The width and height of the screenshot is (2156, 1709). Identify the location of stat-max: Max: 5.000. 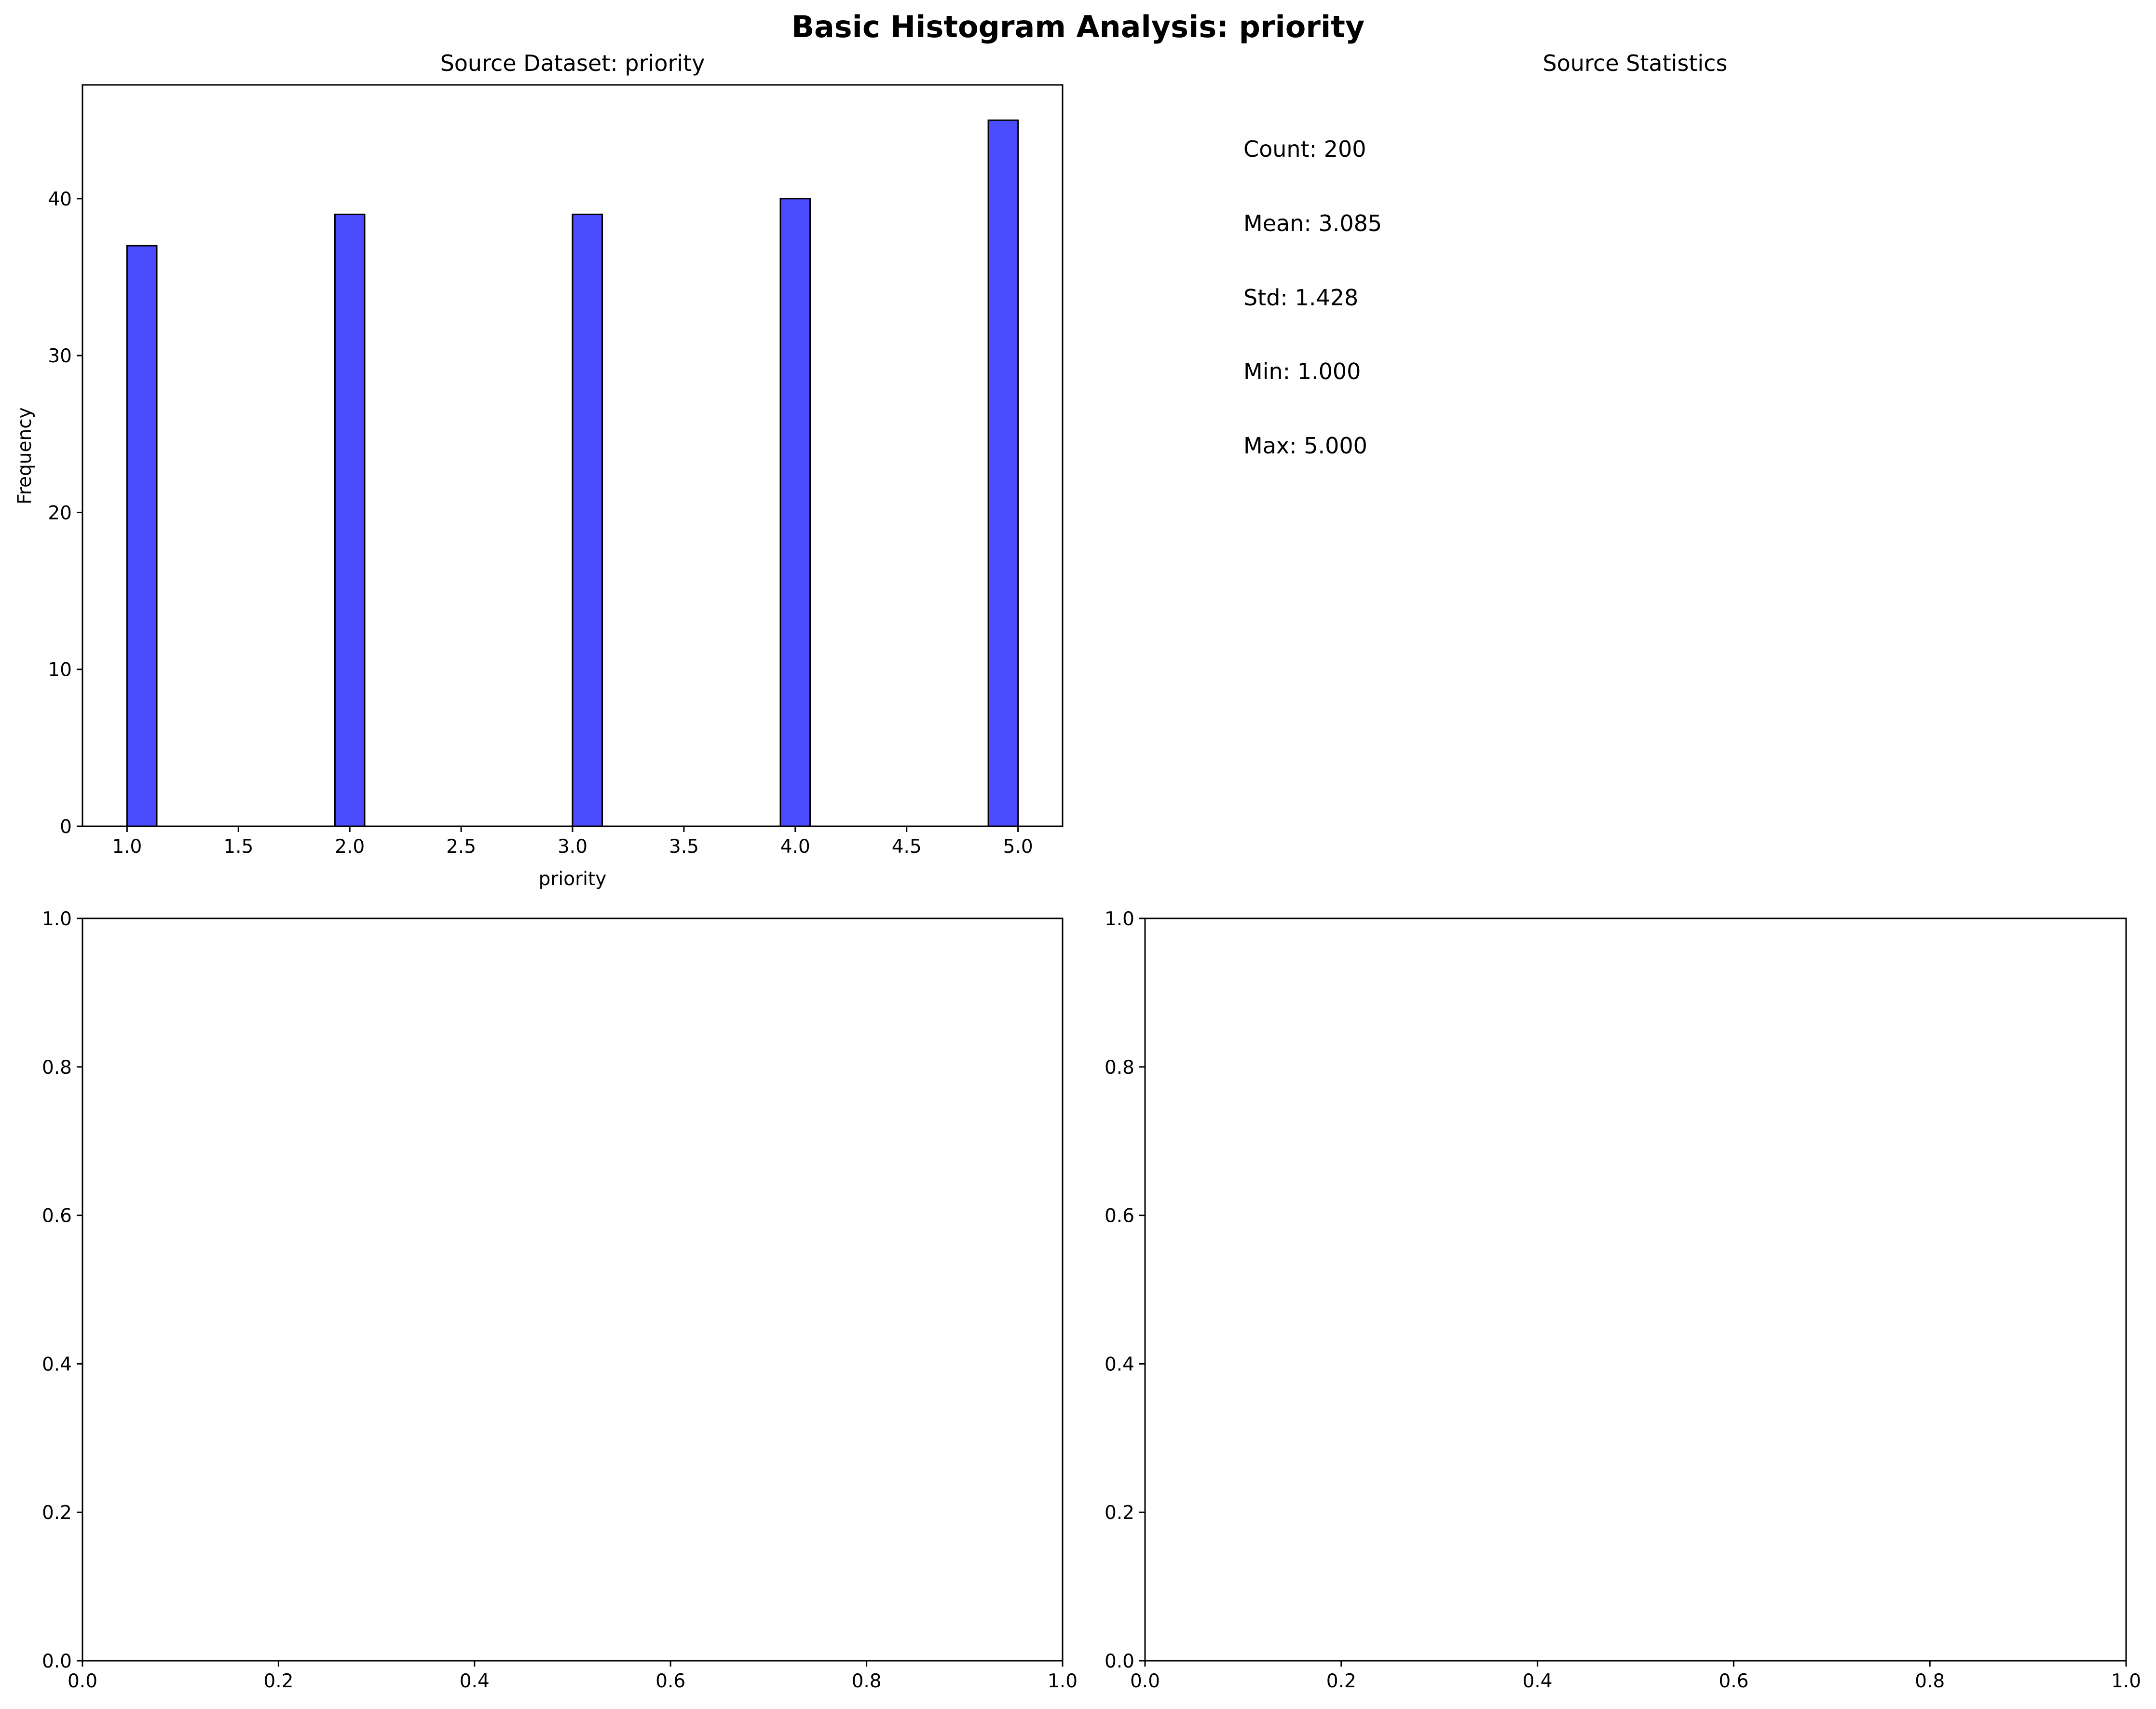
(1305, 446).